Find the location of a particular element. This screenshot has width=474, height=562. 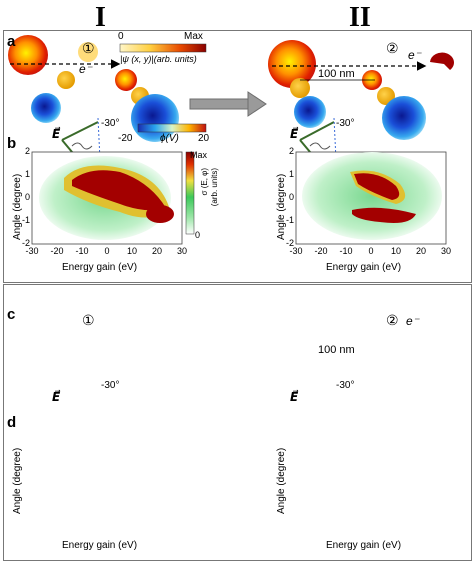

angle-label: -30° is located at coordinates (110, 123).